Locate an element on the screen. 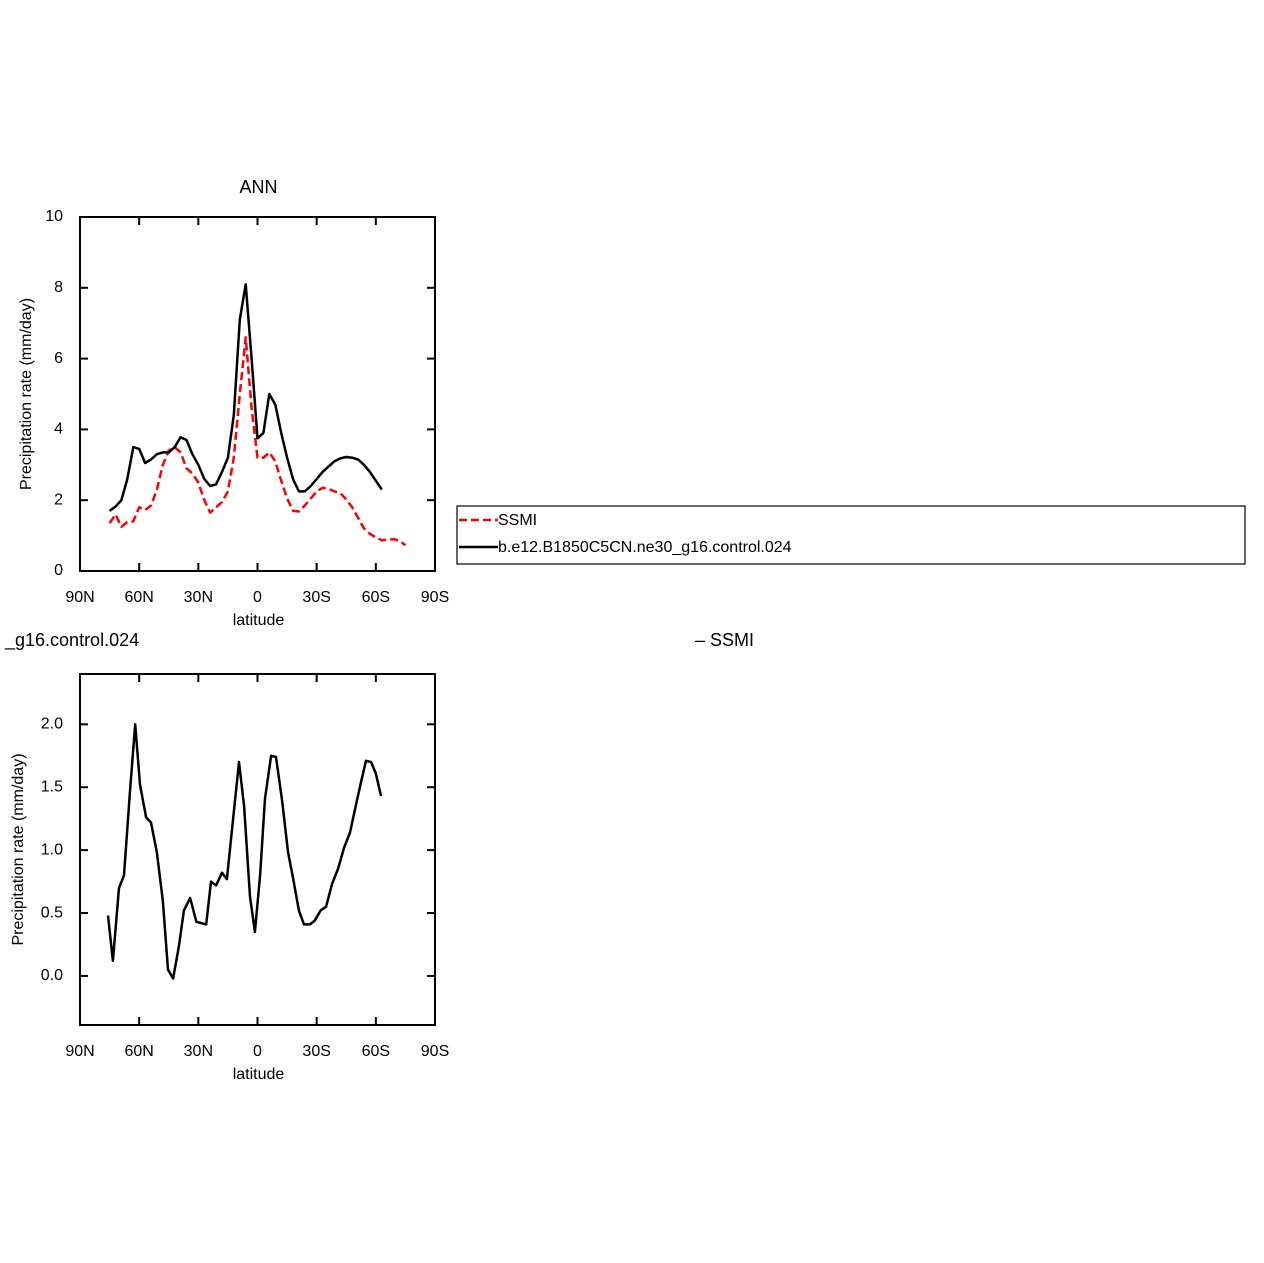 This screenshot has width=1264, height=1263. y-tick-label: 8 is located at coordinates (58, 287).